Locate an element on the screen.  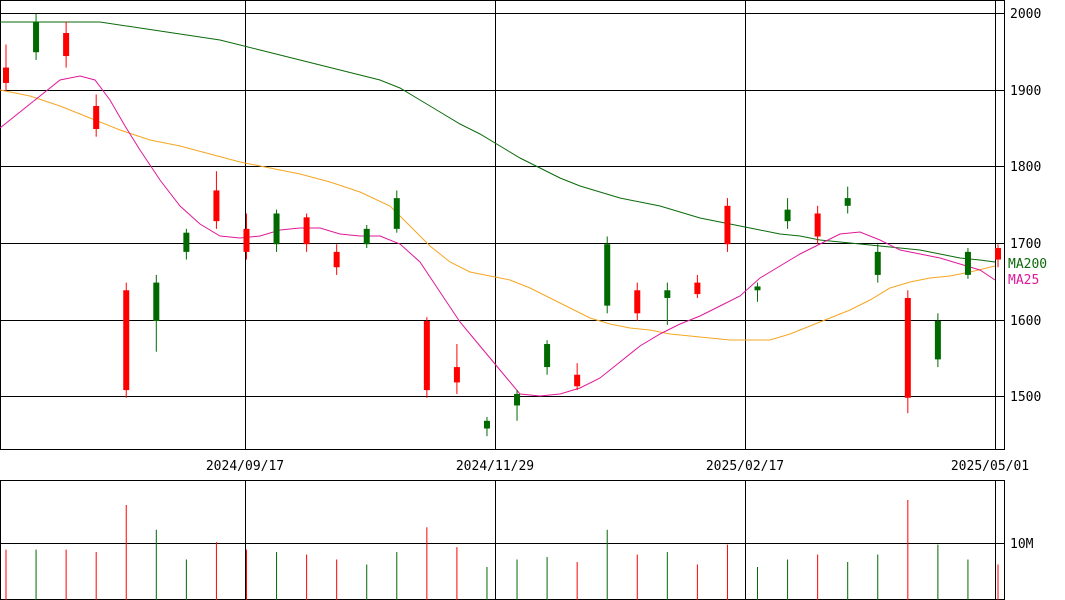
date-tick-label: 2024/11/29 is located at coordinates (495, 466).